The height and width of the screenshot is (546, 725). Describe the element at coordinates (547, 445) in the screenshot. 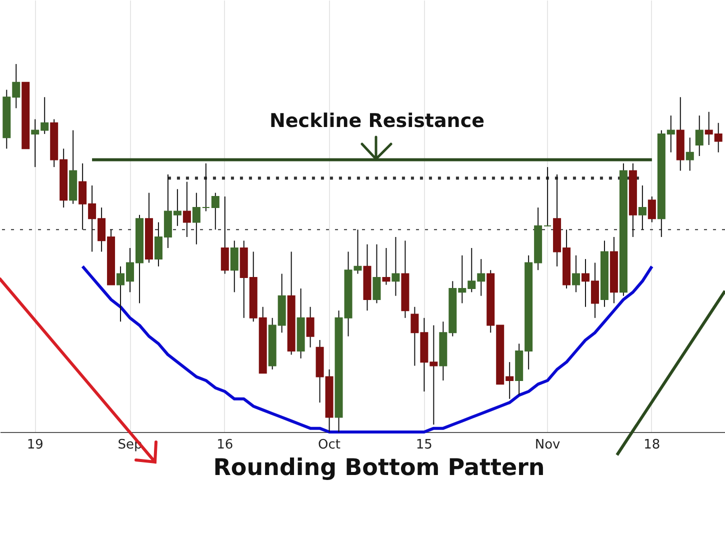

I see `x-tick-label: Nov` at that location.